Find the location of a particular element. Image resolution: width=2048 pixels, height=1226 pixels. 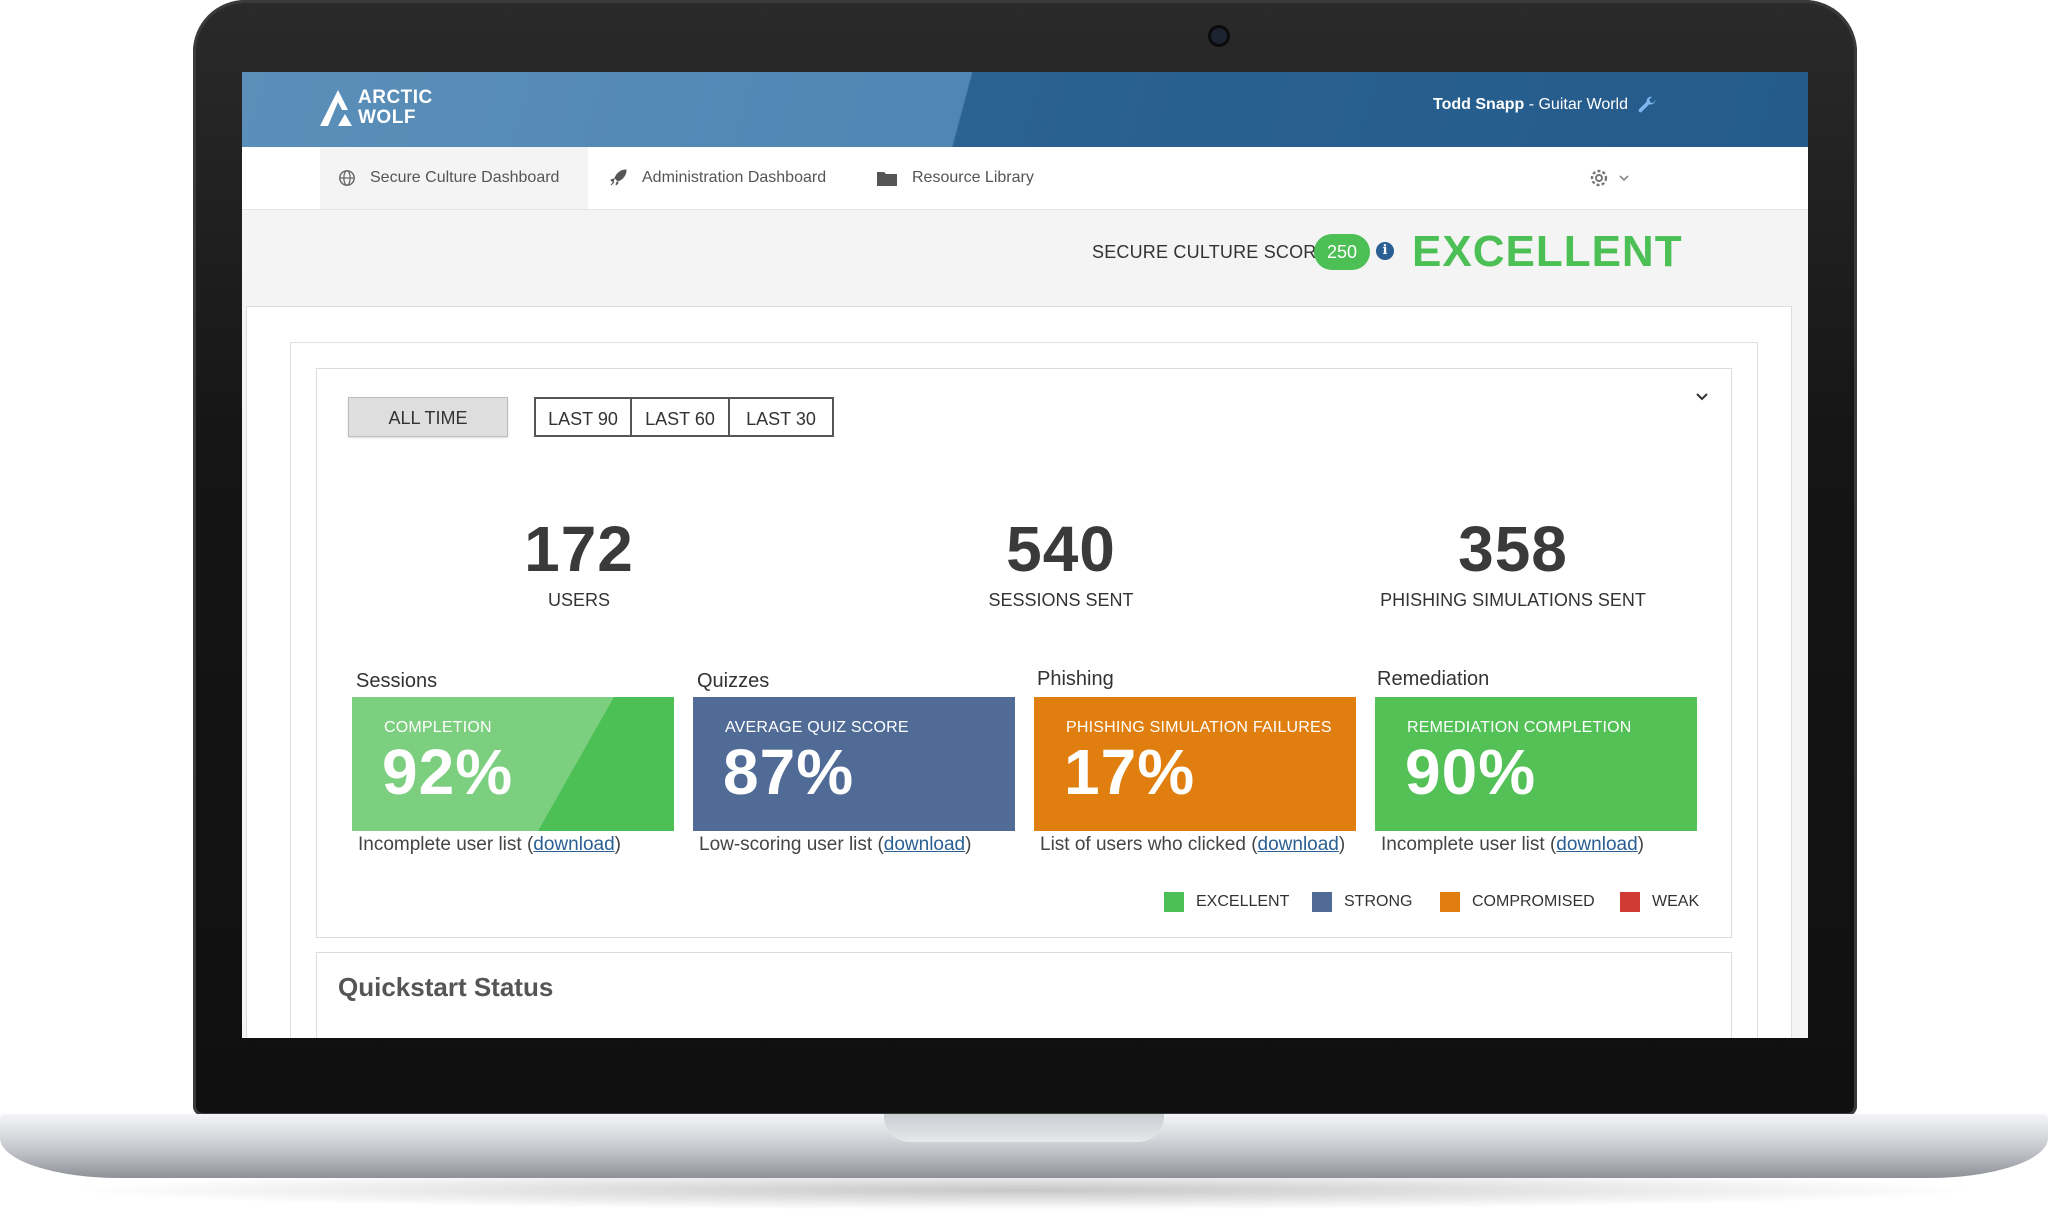

settings-menu is located at coordinates (1612, 180).